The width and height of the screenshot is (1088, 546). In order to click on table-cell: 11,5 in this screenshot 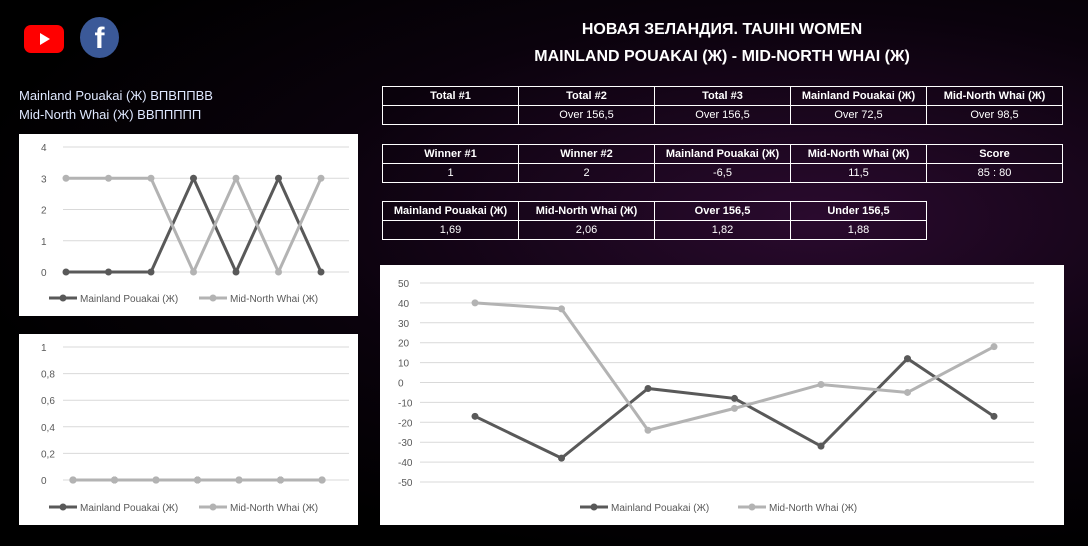, I will do `click(858, 173)`.